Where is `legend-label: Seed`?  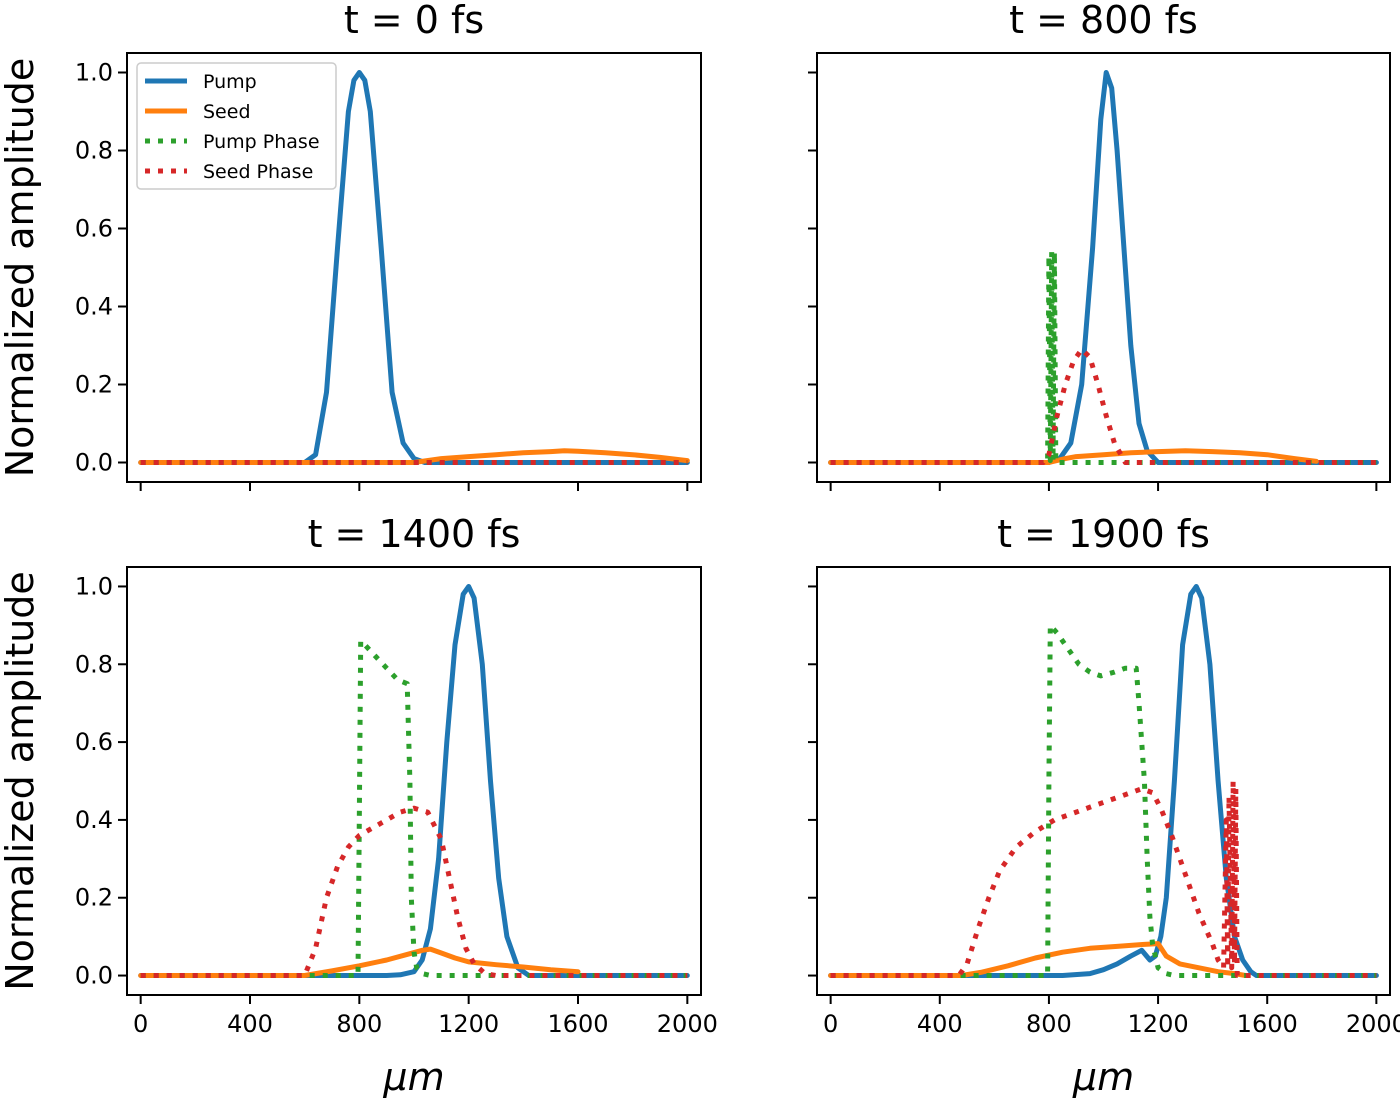
legend-label: Seed is located at coordinates (227, 112).